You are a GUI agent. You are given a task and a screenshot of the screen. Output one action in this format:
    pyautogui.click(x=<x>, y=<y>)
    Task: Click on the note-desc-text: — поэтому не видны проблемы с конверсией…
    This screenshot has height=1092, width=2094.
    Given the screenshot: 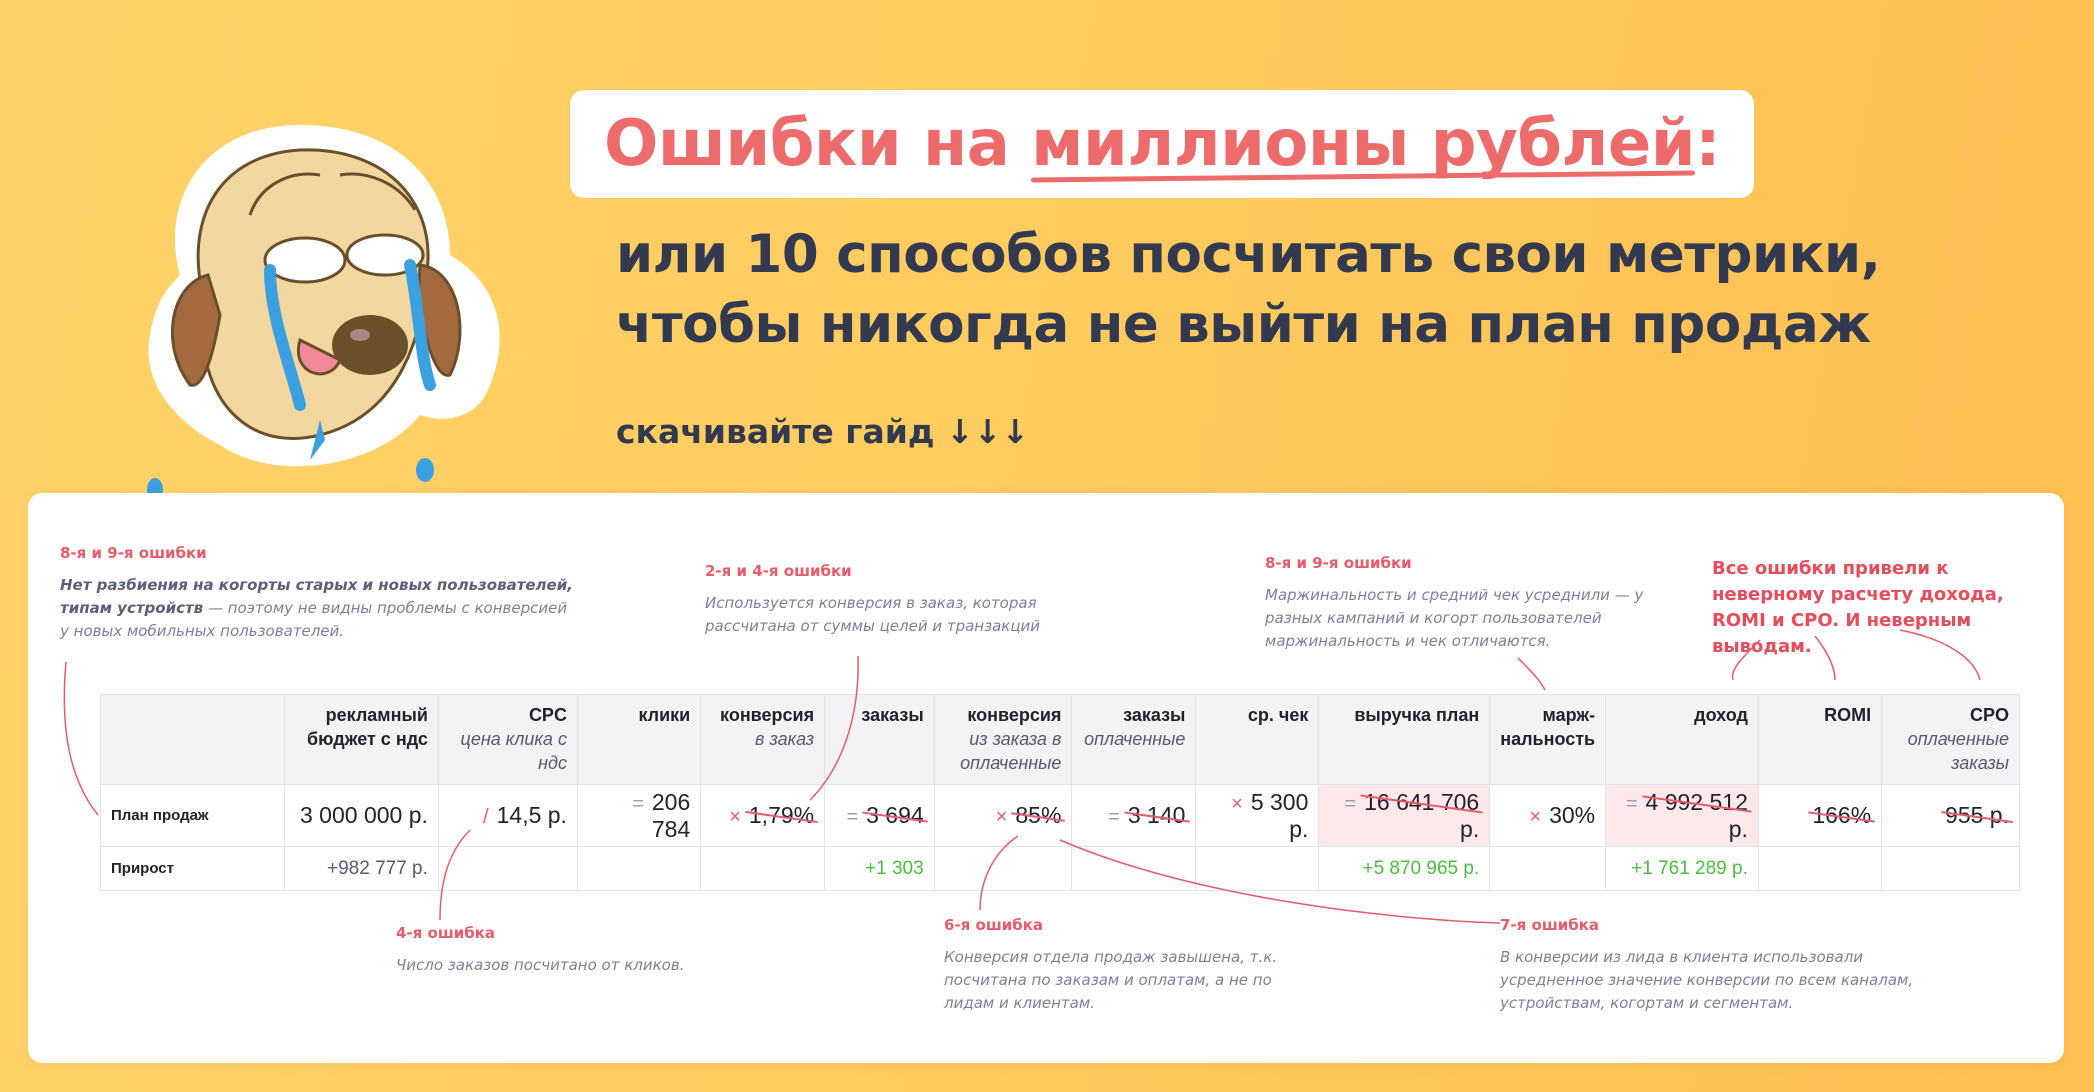 What is the action you would take?
    pyautogui.click(x=314, y=619)
    